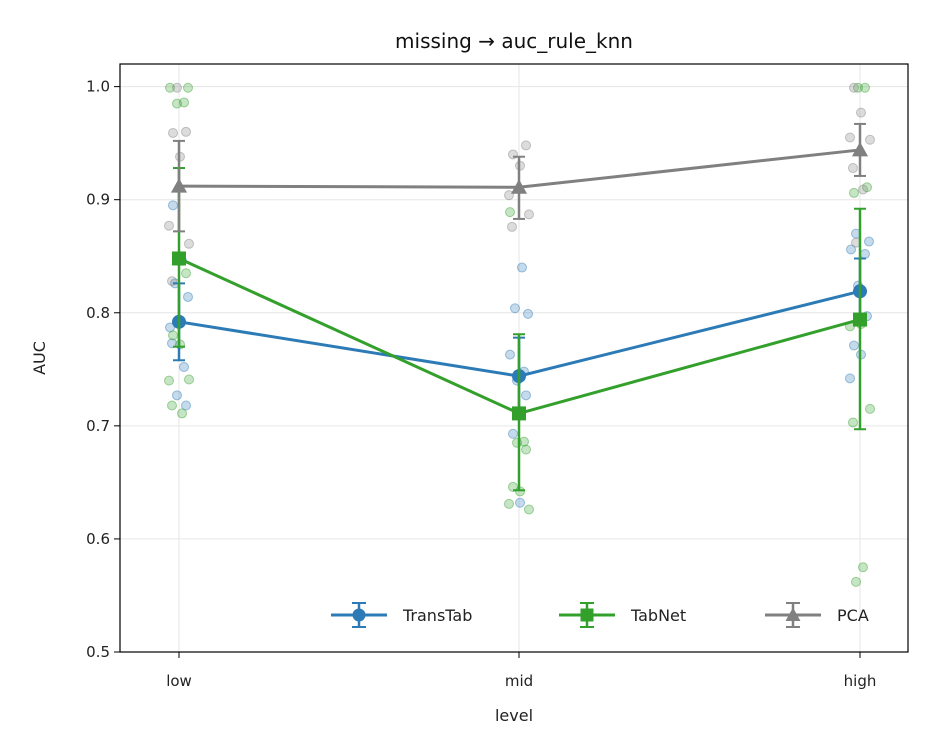 This screenshot has width=936, height=756. I want to click on y-tick-label: 0.5, so click(98, 652).